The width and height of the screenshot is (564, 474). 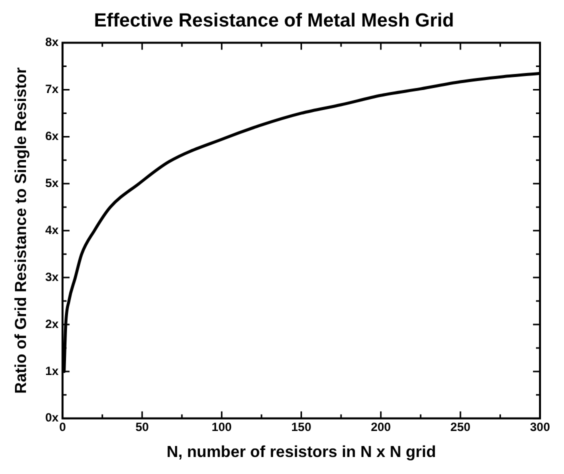 What do you see at coordinates (52, 277) in the screenshot?
I see `y-tick-label: 3x` at bounding box center [52, 277].